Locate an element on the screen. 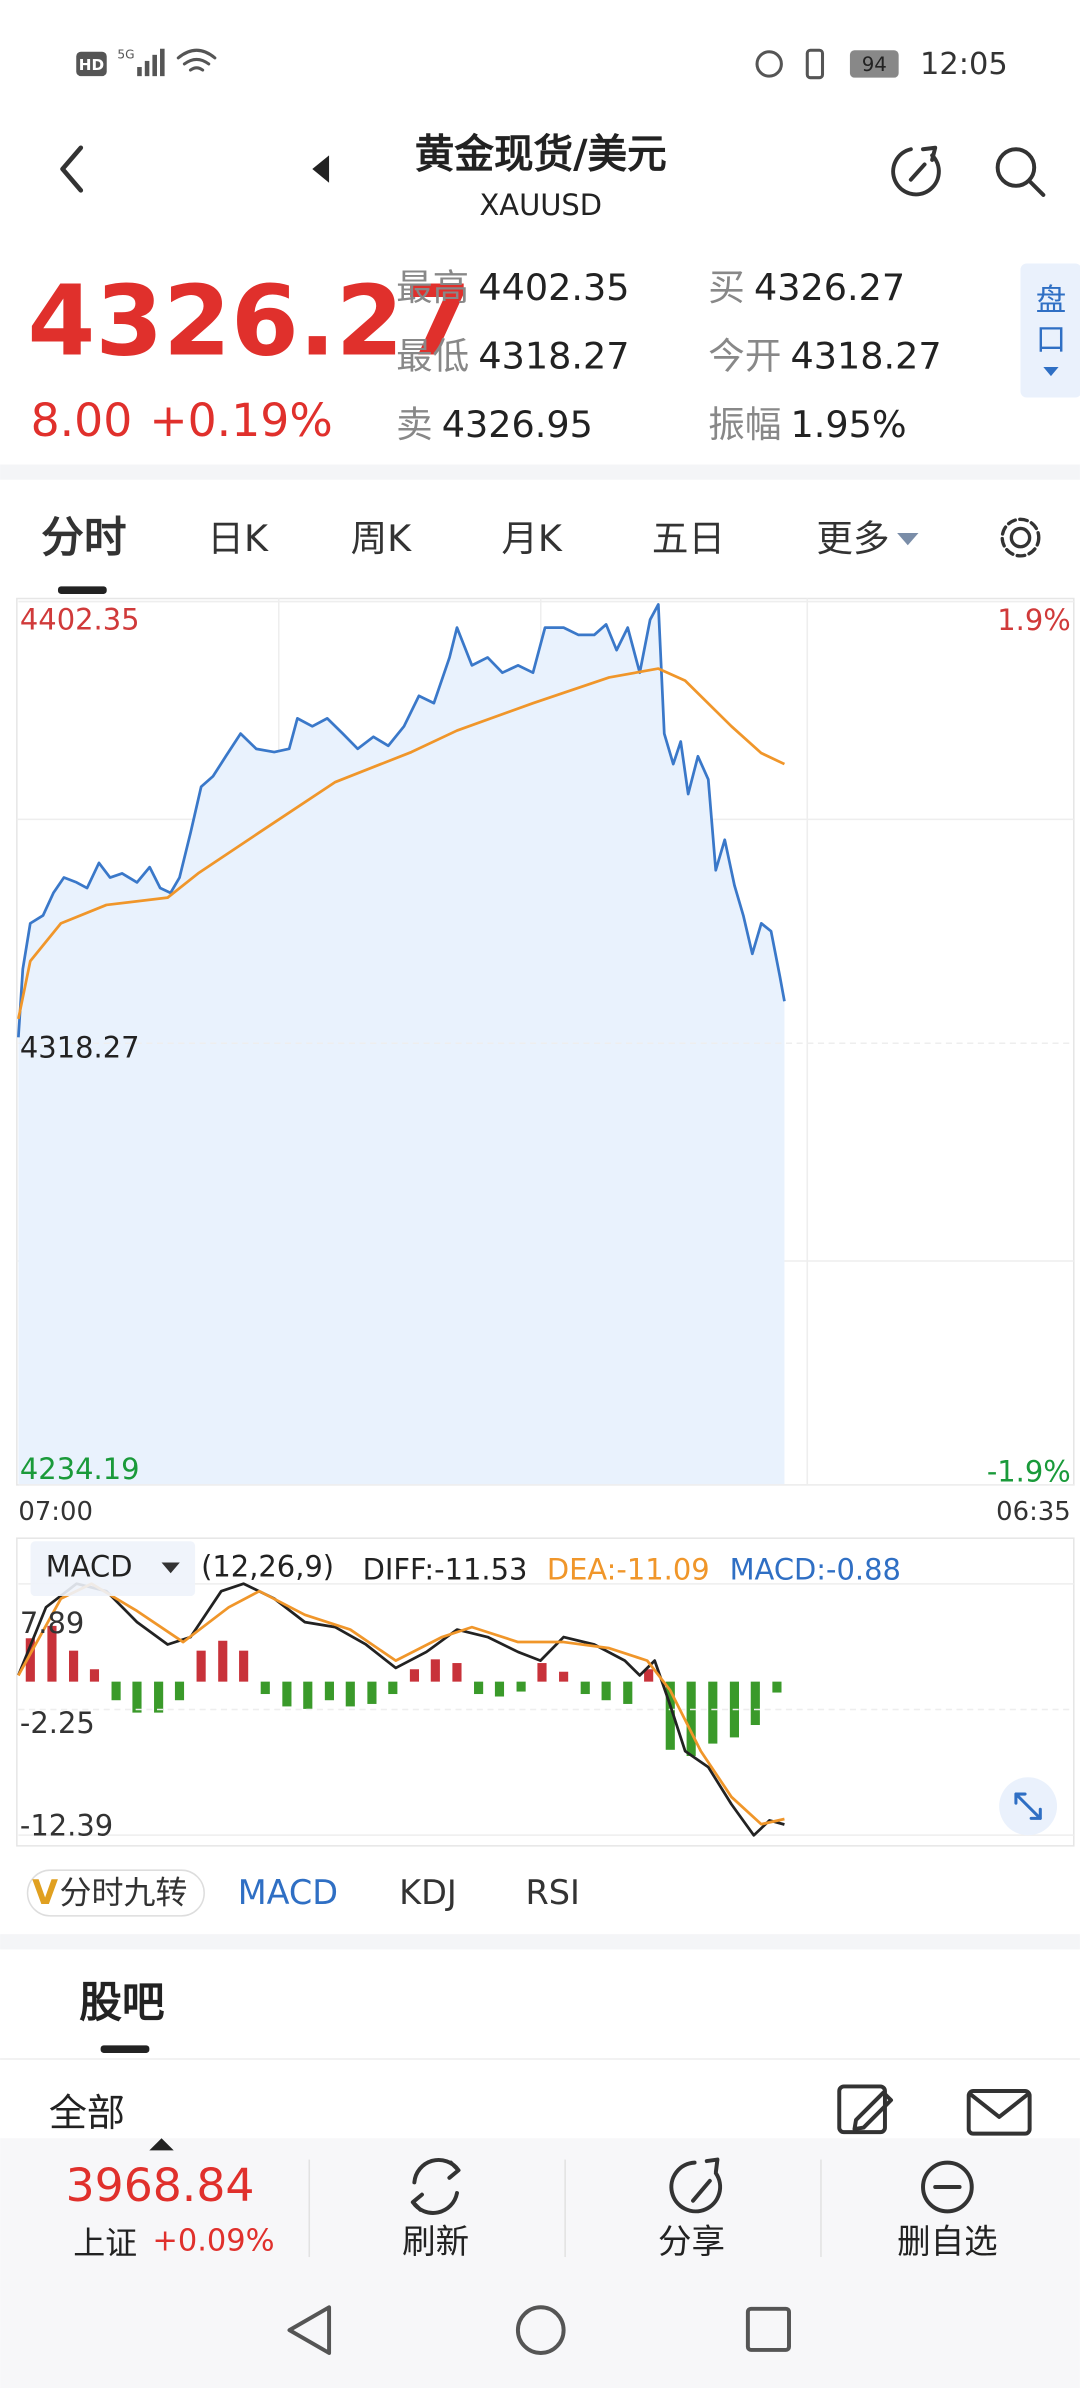 The image size is (1080, 2388). bottom-actions: 刷新 分享 删自选 is located at coordinates (699, 2241).